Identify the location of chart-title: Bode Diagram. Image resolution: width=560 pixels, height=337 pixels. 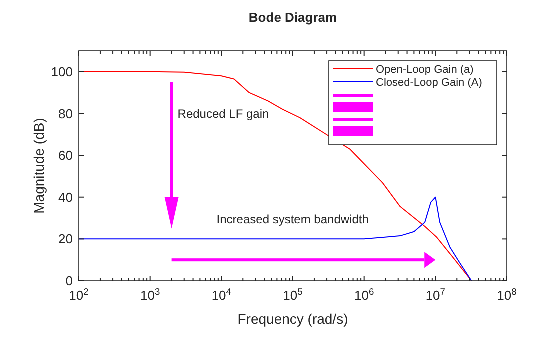
(293, 17).